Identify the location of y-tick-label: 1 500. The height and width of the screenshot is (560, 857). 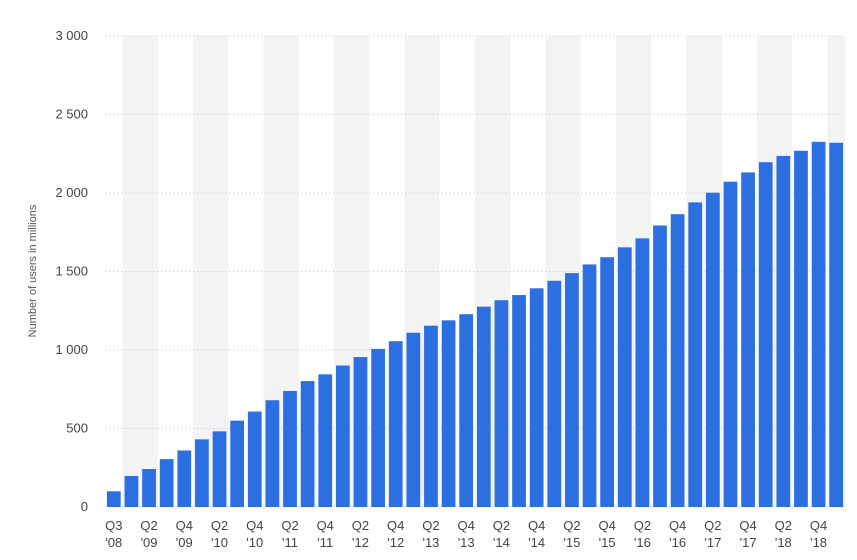
(71, 271).